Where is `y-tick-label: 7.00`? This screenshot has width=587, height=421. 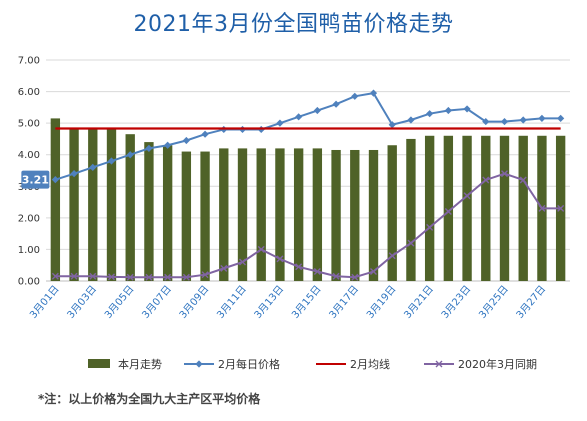
y-tick-label: 7.00 is located at coordinates (29, 61).